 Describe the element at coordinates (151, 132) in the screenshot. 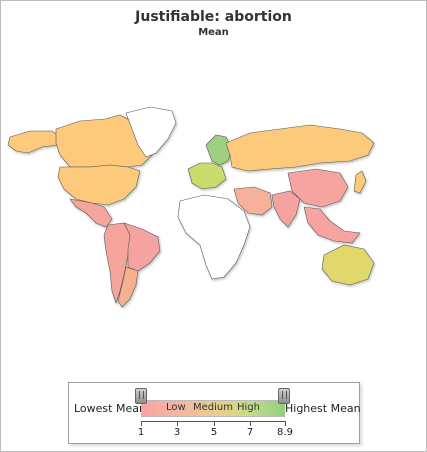

I see `region-greenland` at that location.